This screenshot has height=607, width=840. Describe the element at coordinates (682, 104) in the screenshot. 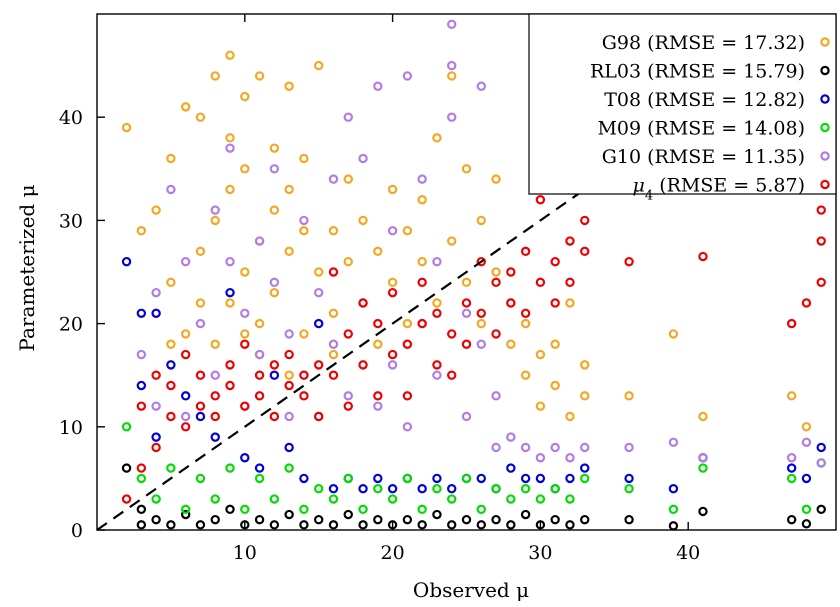

I see `legend-box` at that location.